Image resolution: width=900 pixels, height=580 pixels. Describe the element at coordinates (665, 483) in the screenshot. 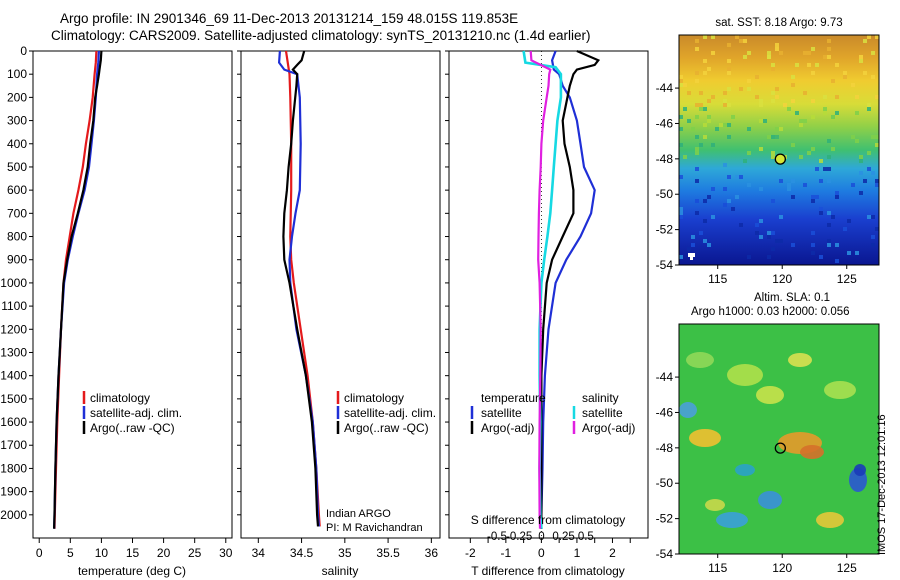

I see `map-y-tick-label: -50` at that location.